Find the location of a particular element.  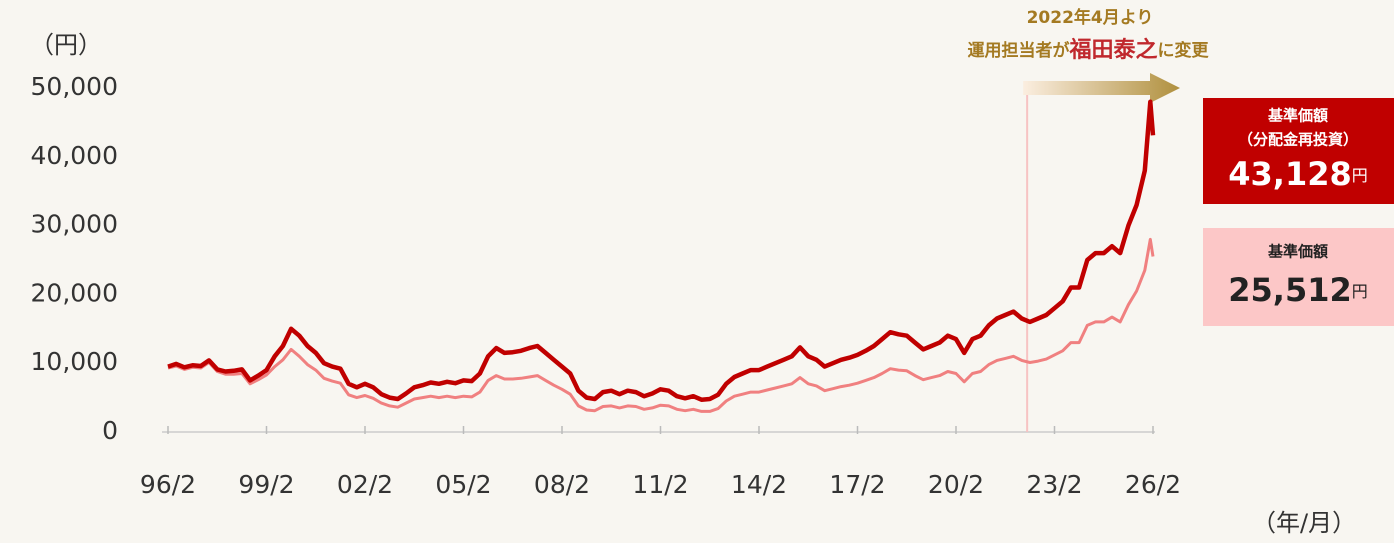

x-axis-label: （年/月） is located at coordinates (1304, 523).